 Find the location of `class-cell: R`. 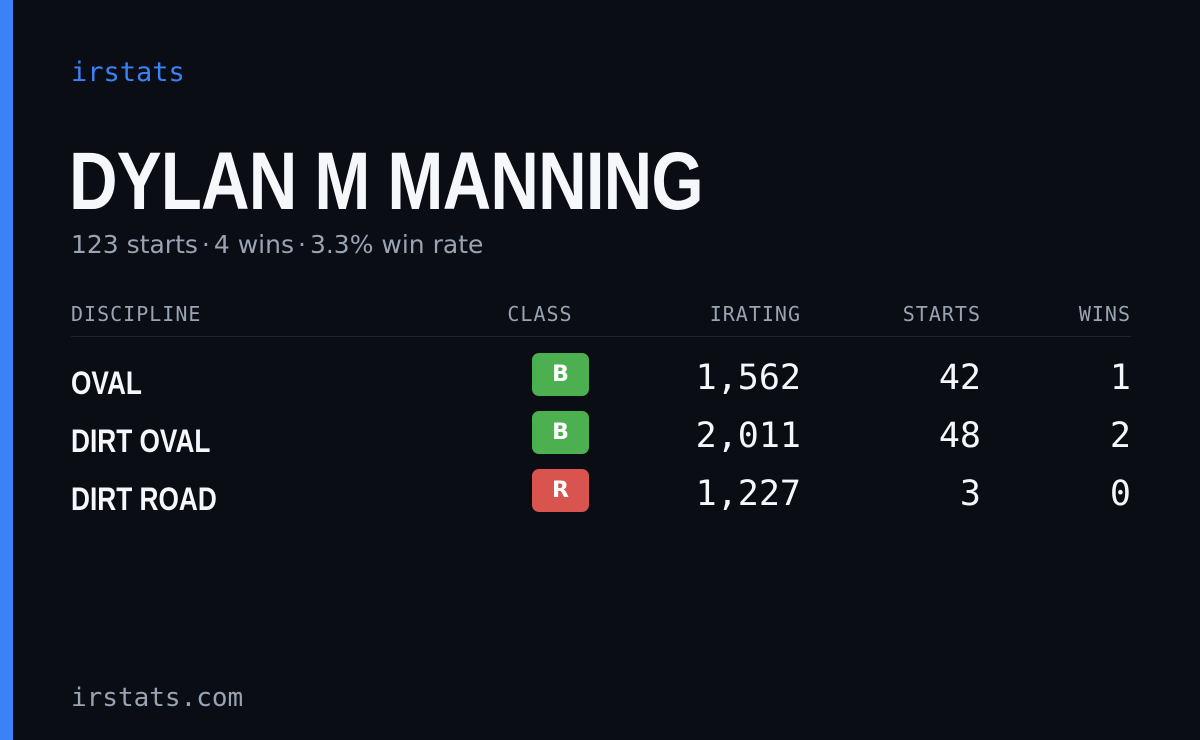

class-cell: R is located at coordinates (560, 490).